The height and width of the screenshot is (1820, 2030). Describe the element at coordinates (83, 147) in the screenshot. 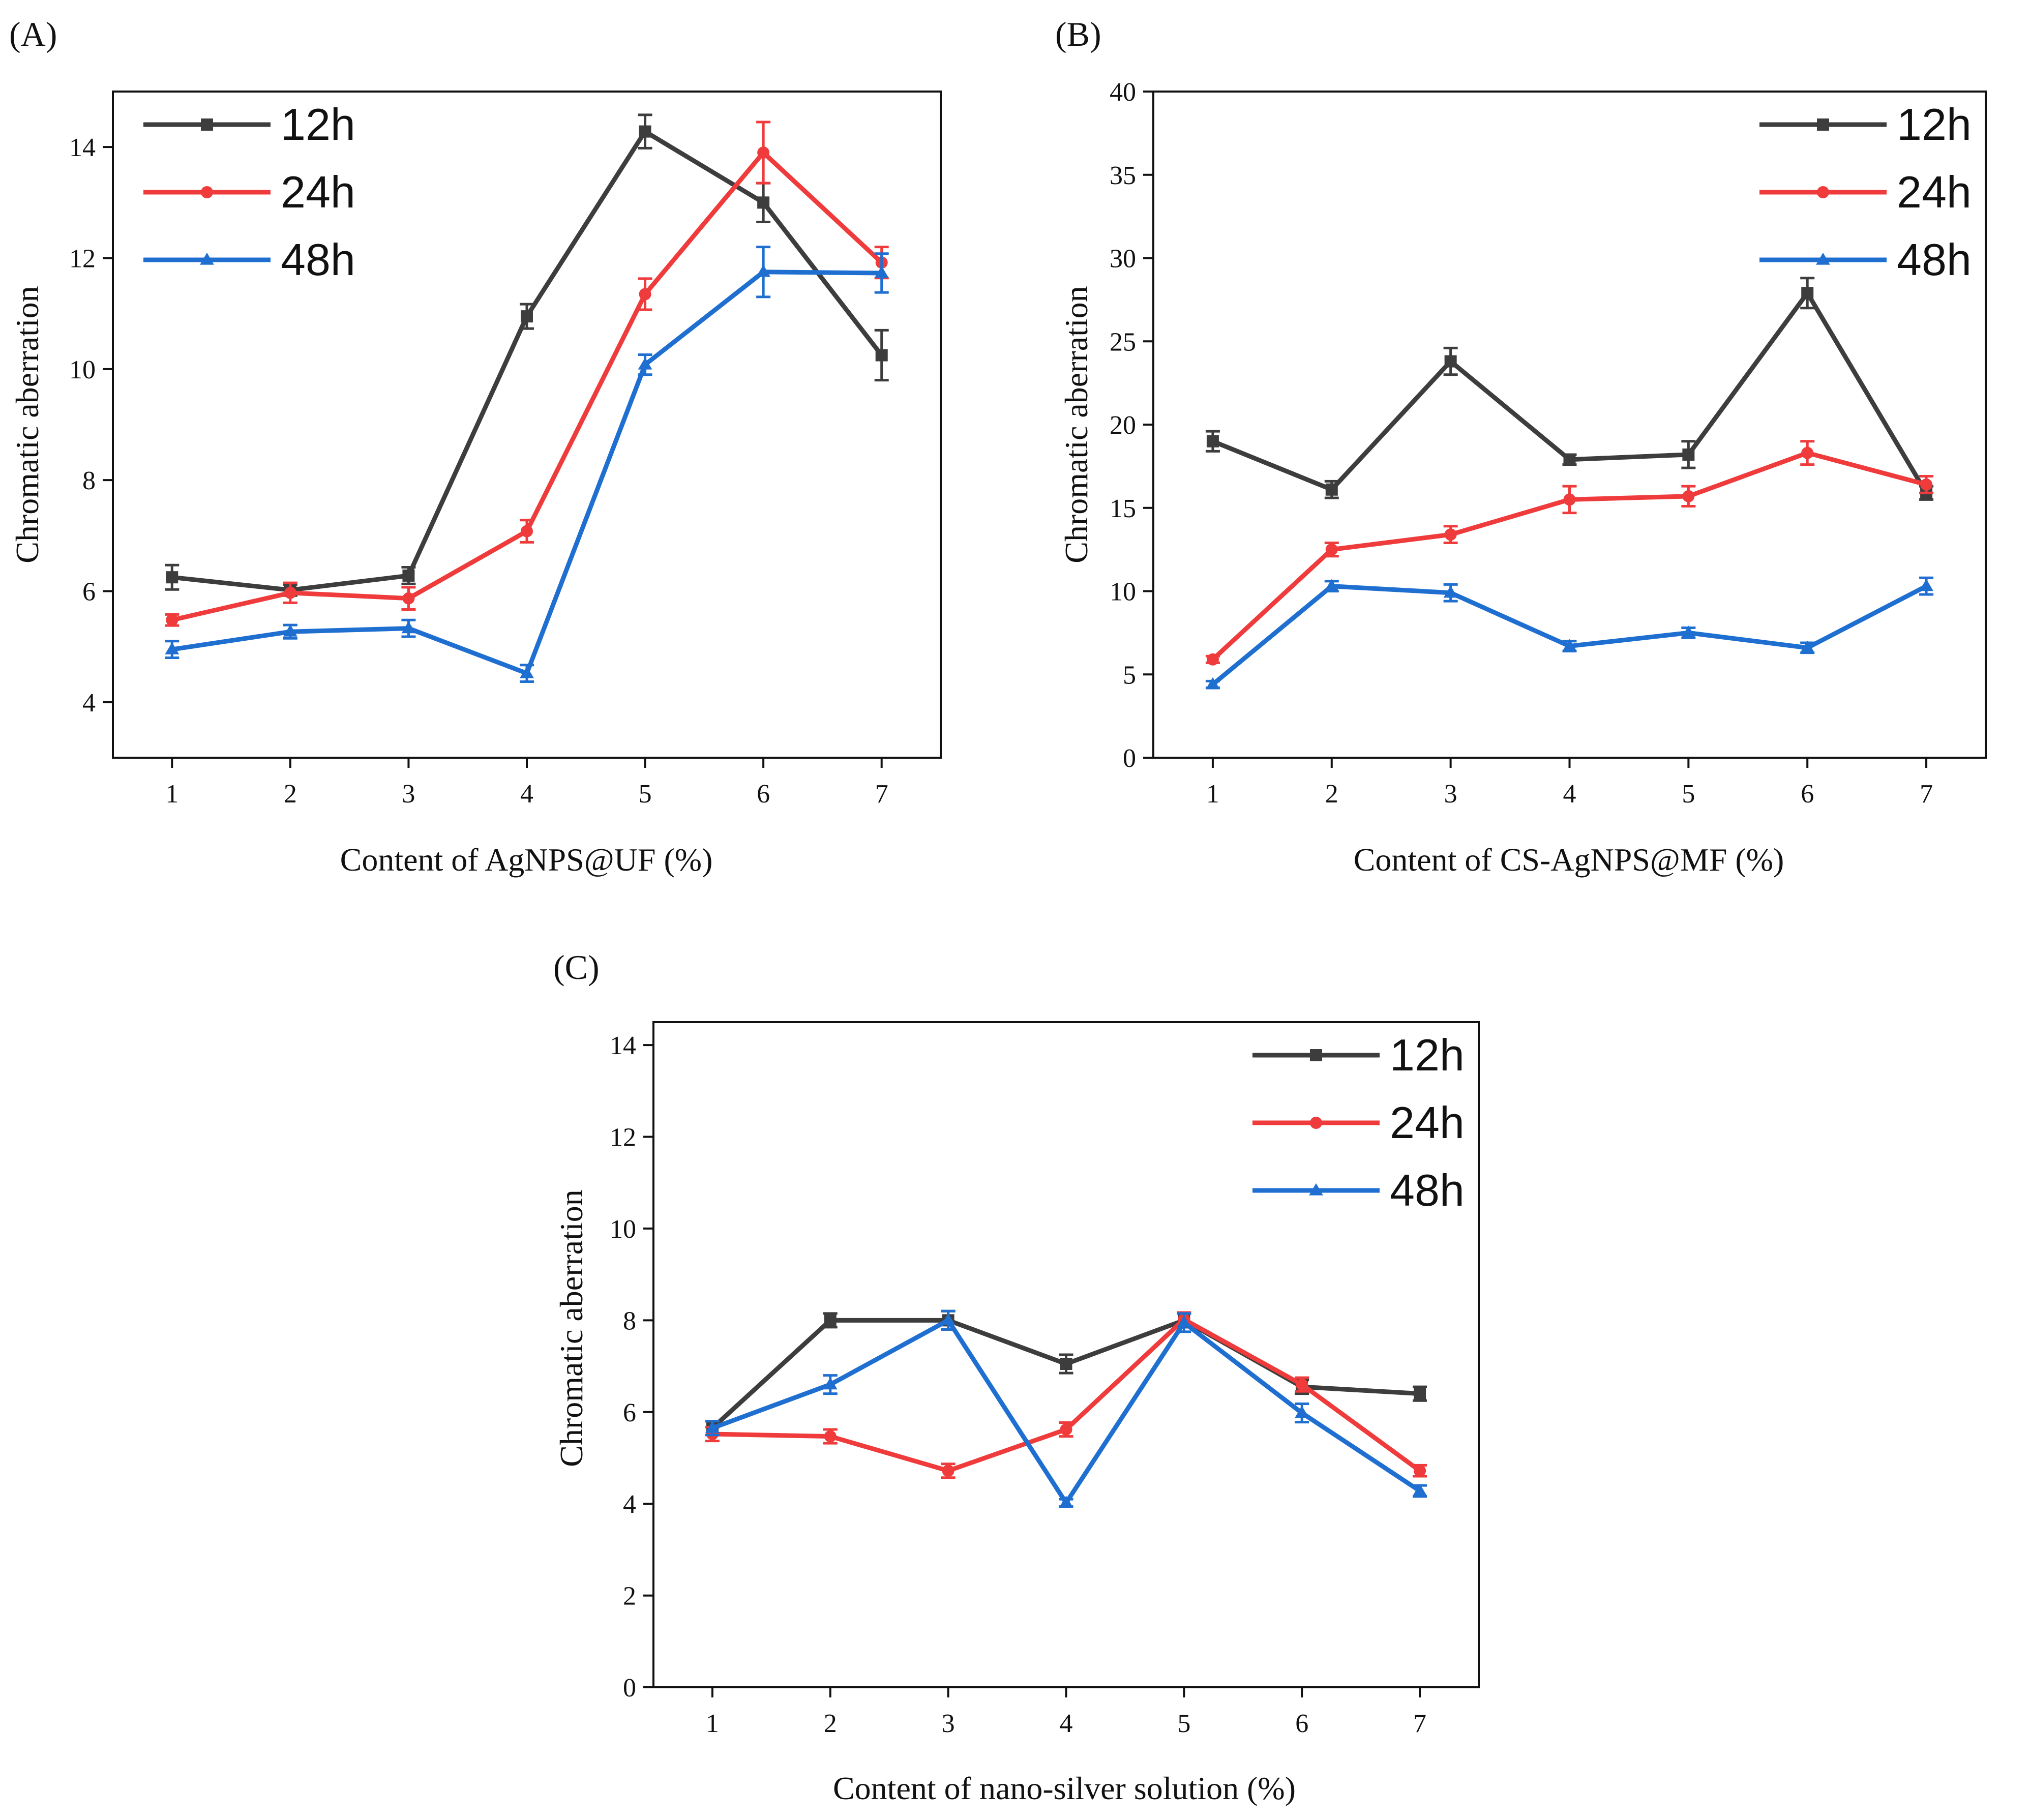

I see `y-tick-label-a: 14` at that location.